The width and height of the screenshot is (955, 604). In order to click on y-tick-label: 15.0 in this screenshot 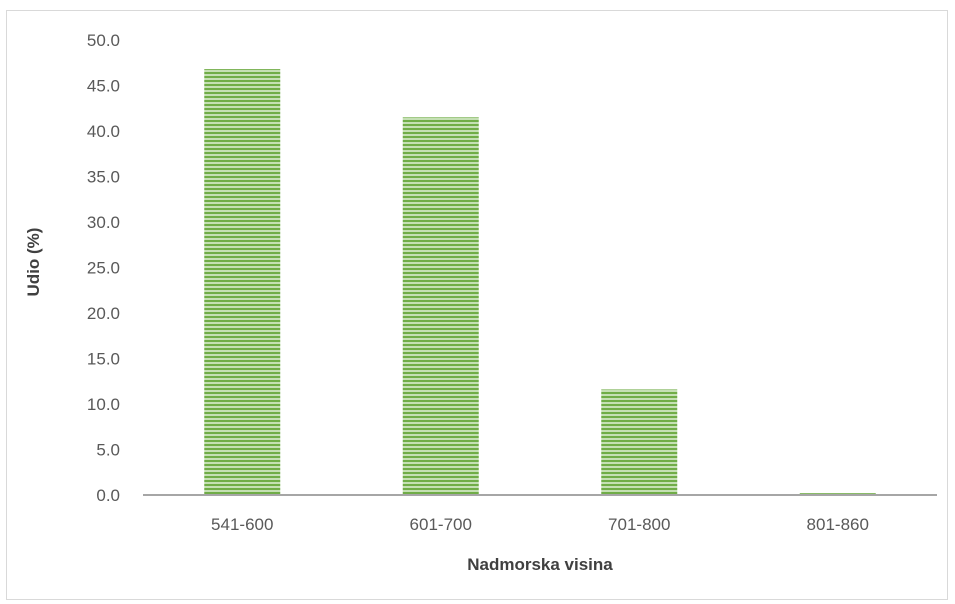, I will do `click(103, 359)`.